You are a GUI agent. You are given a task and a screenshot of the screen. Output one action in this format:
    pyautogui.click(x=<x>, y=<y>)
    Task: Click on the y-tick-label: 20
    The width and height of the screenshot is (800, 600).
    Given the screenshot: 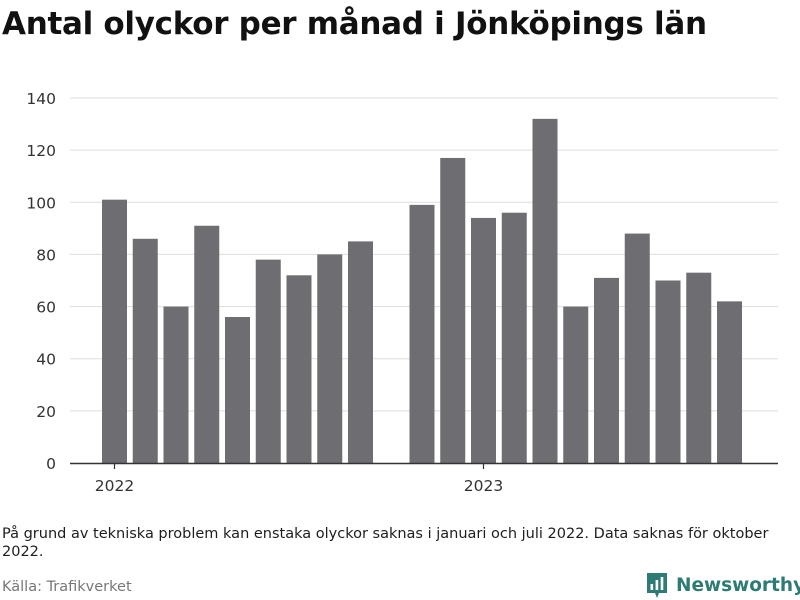 What is the action you would take?
    pyautogui.click(x=46, y=412)
    